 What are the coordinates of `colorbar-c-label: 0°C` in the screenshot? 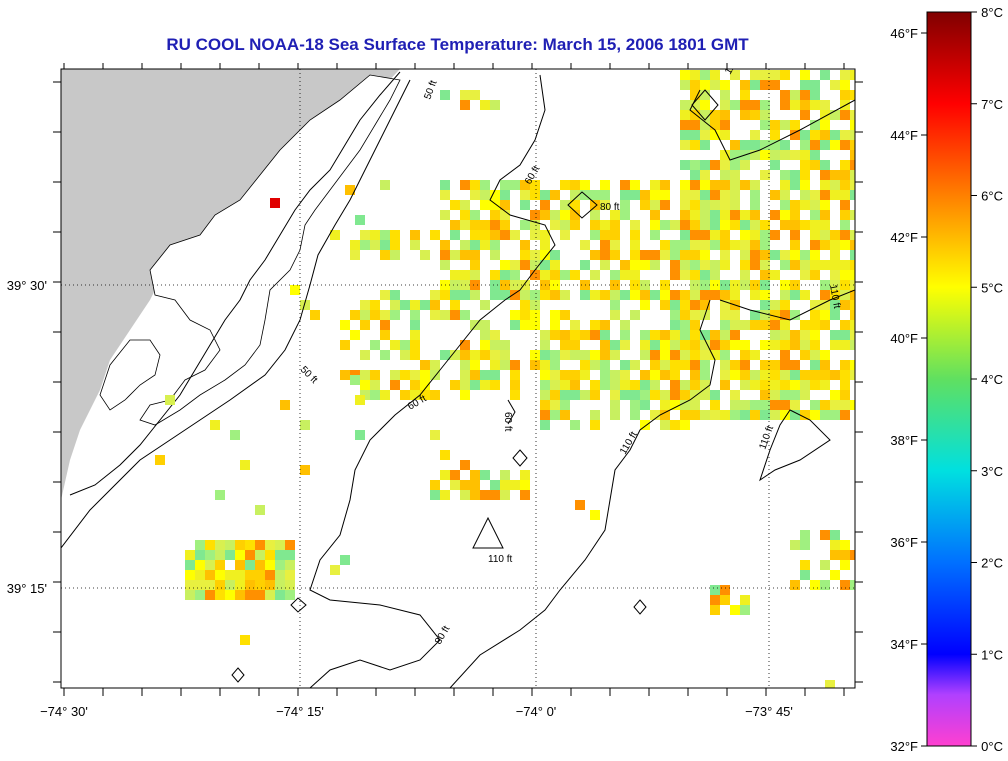 It's located at (992, 746).